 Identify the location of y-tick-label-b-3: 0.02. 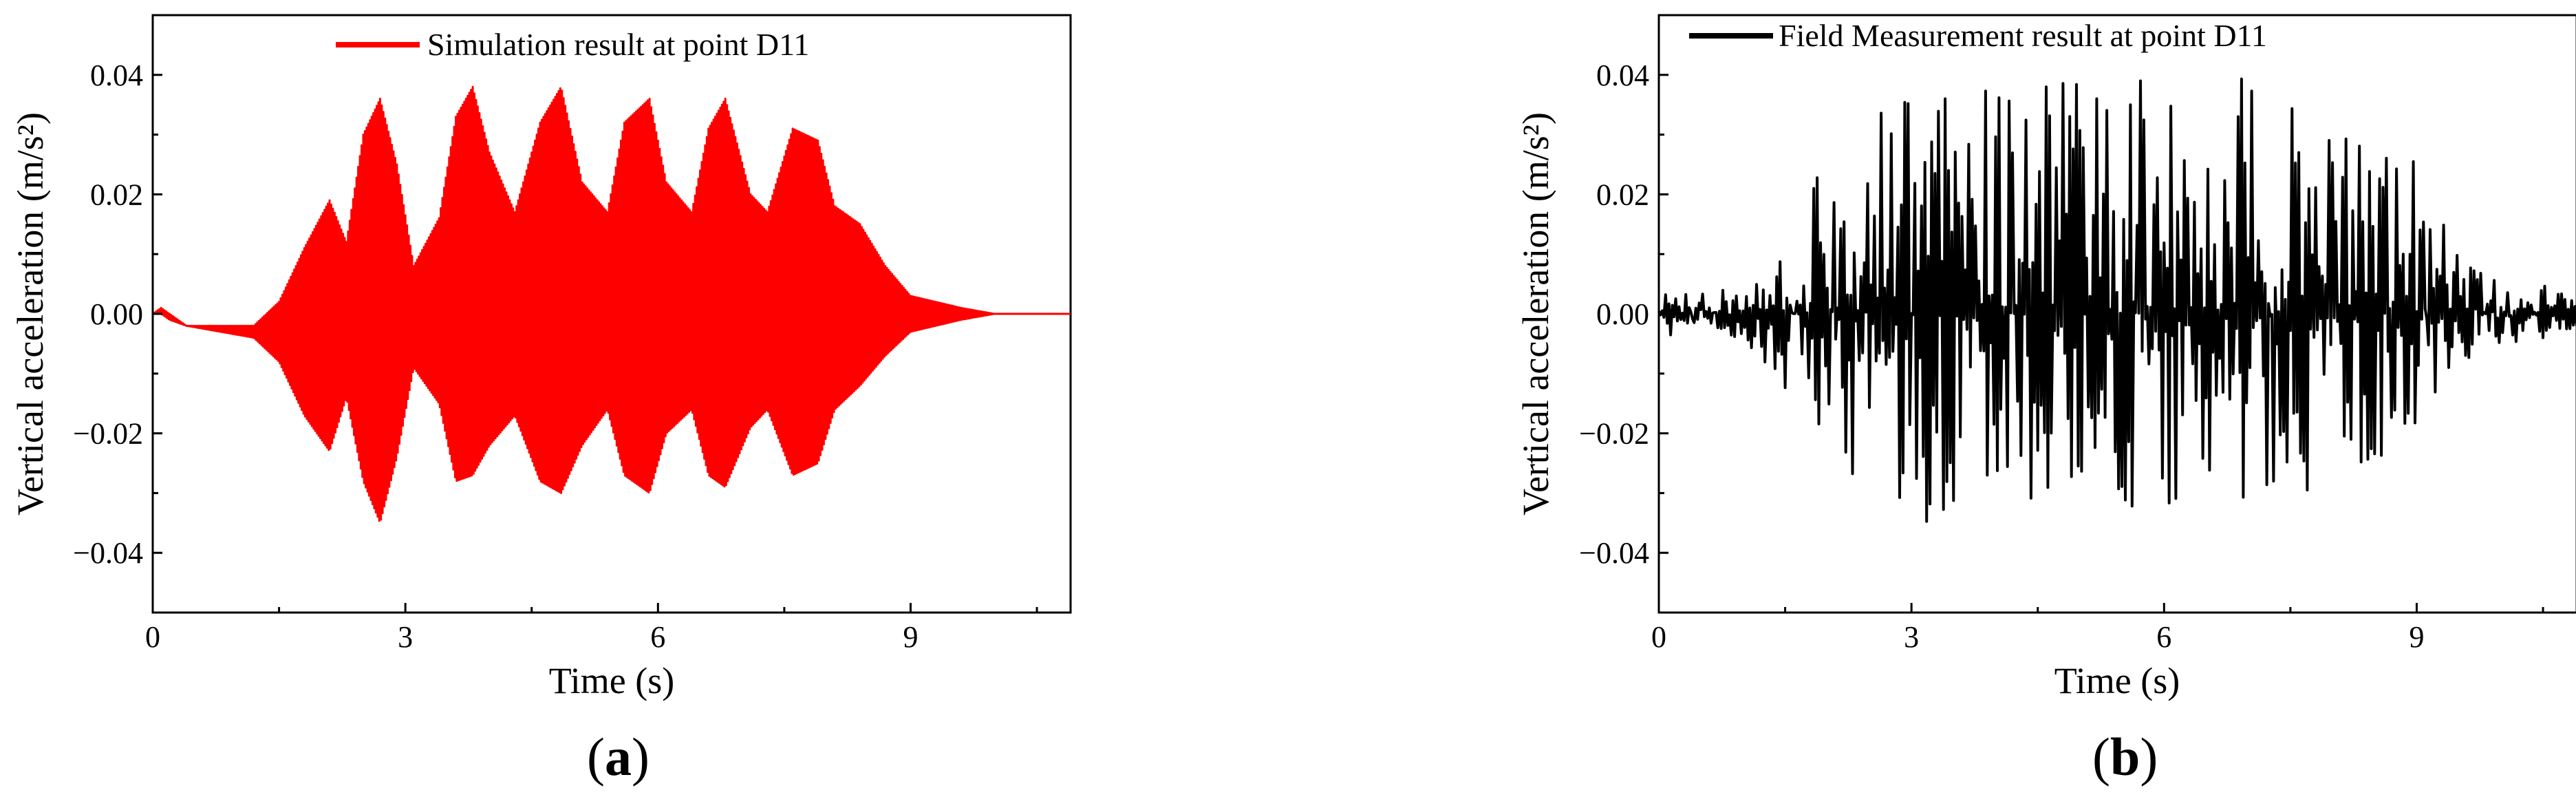
(1622, 194).